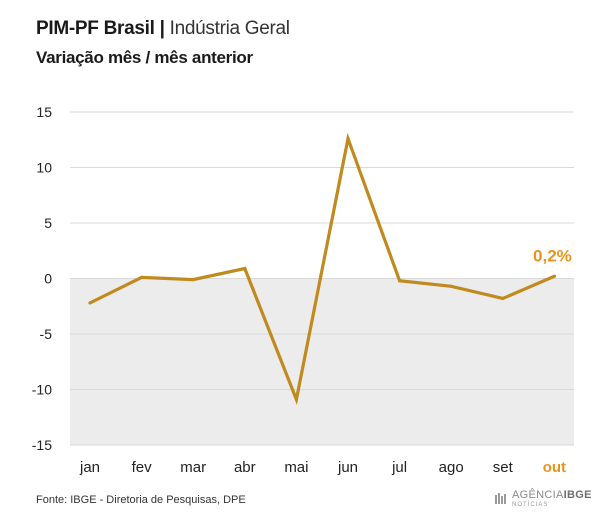 Image resolution: width=614 pixels, height=528 pixels. Describe the element at coordinates (48, 279) in the screenshot. I see `y-tick-label: 0` at that location.